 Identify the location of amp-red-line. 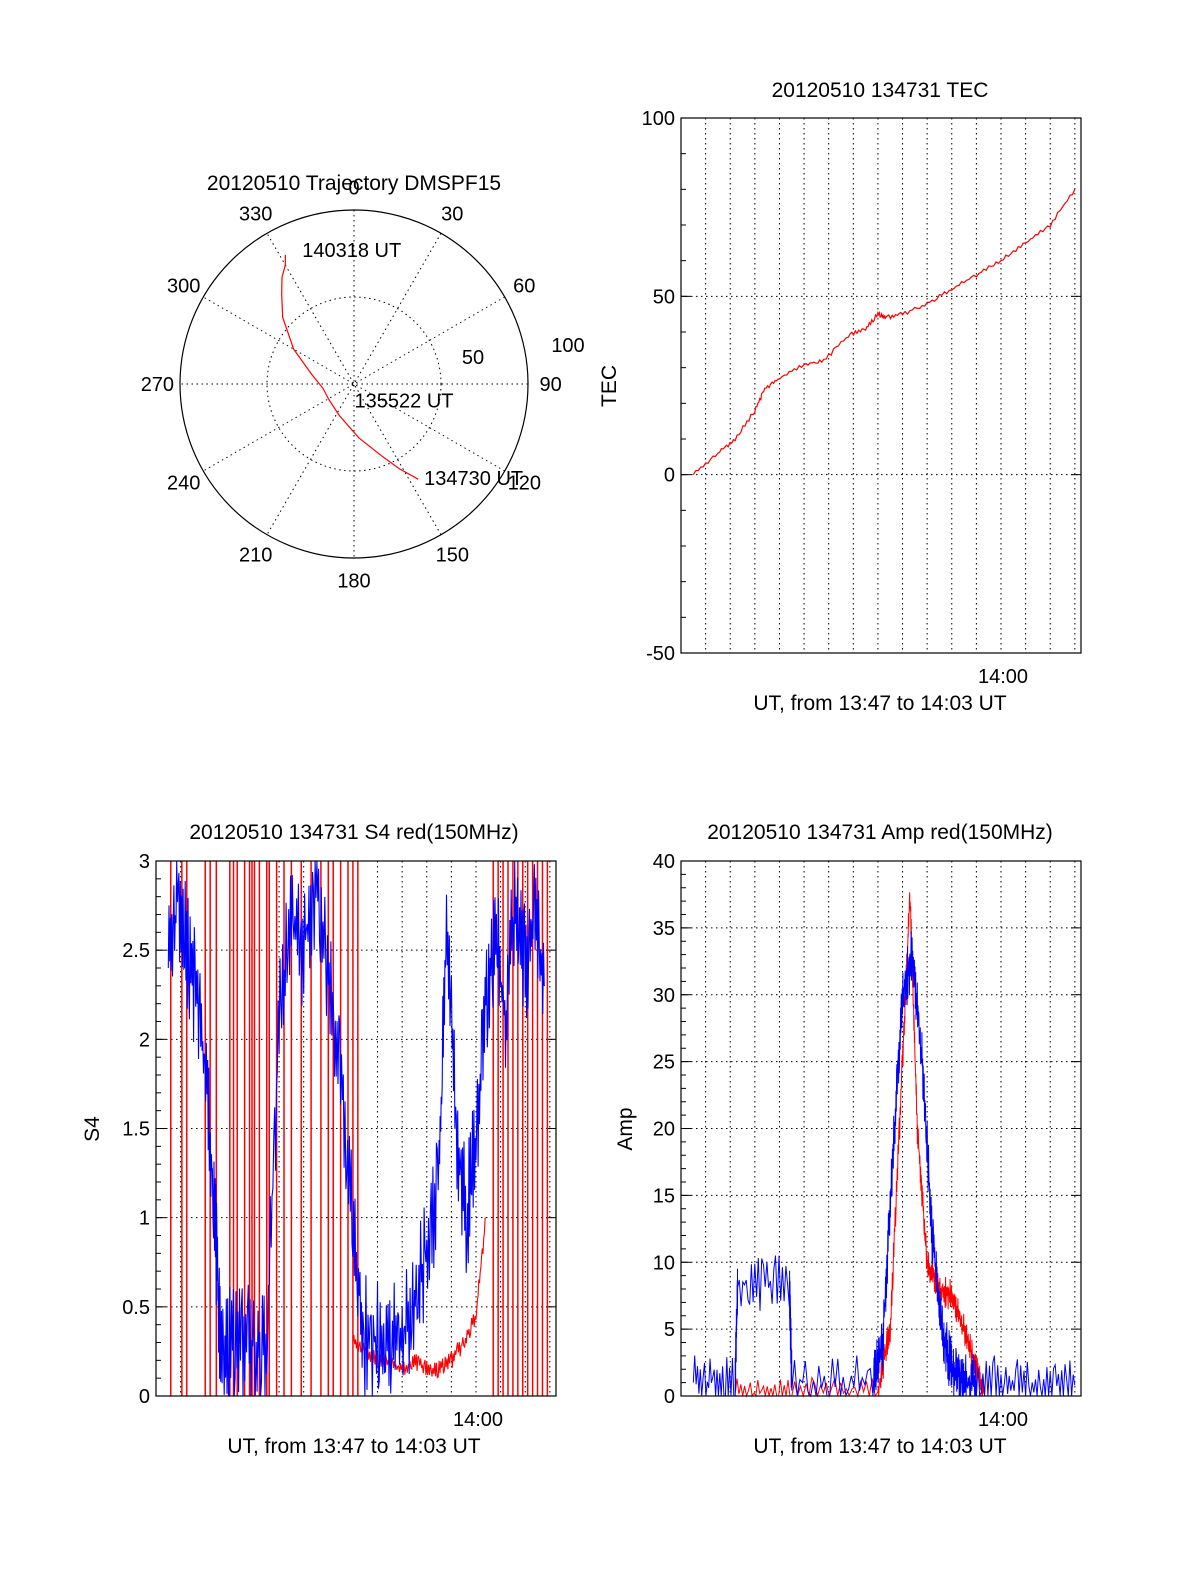
(859, 1145).